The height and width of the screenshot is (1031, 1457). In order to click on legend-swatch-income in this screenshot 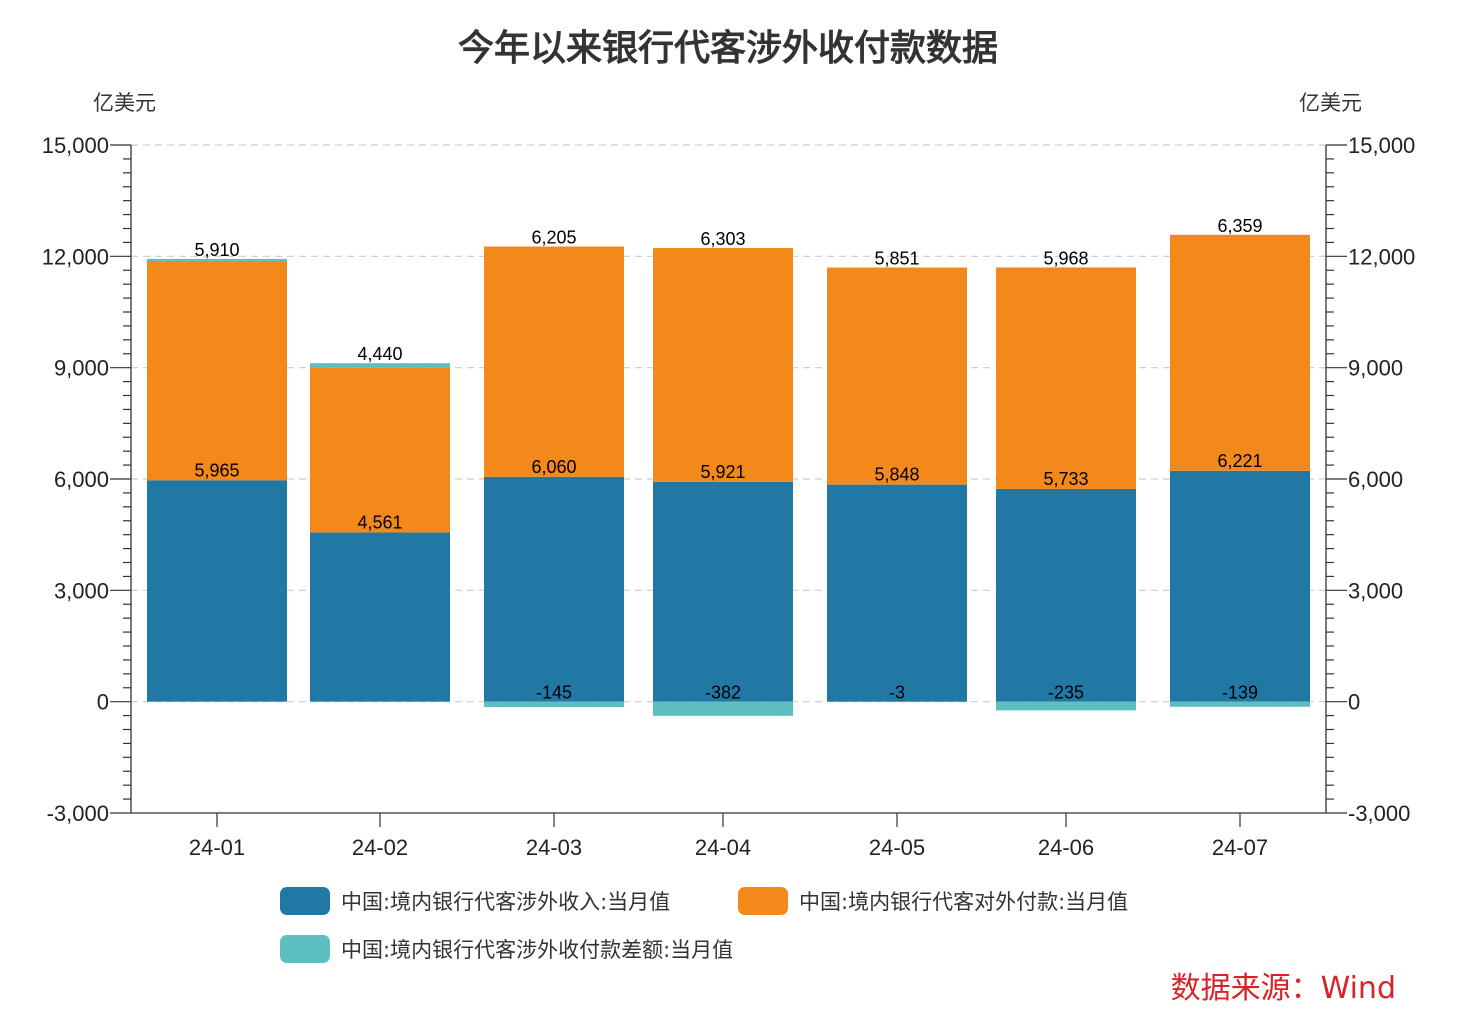, I will do `click(305, 901)`.